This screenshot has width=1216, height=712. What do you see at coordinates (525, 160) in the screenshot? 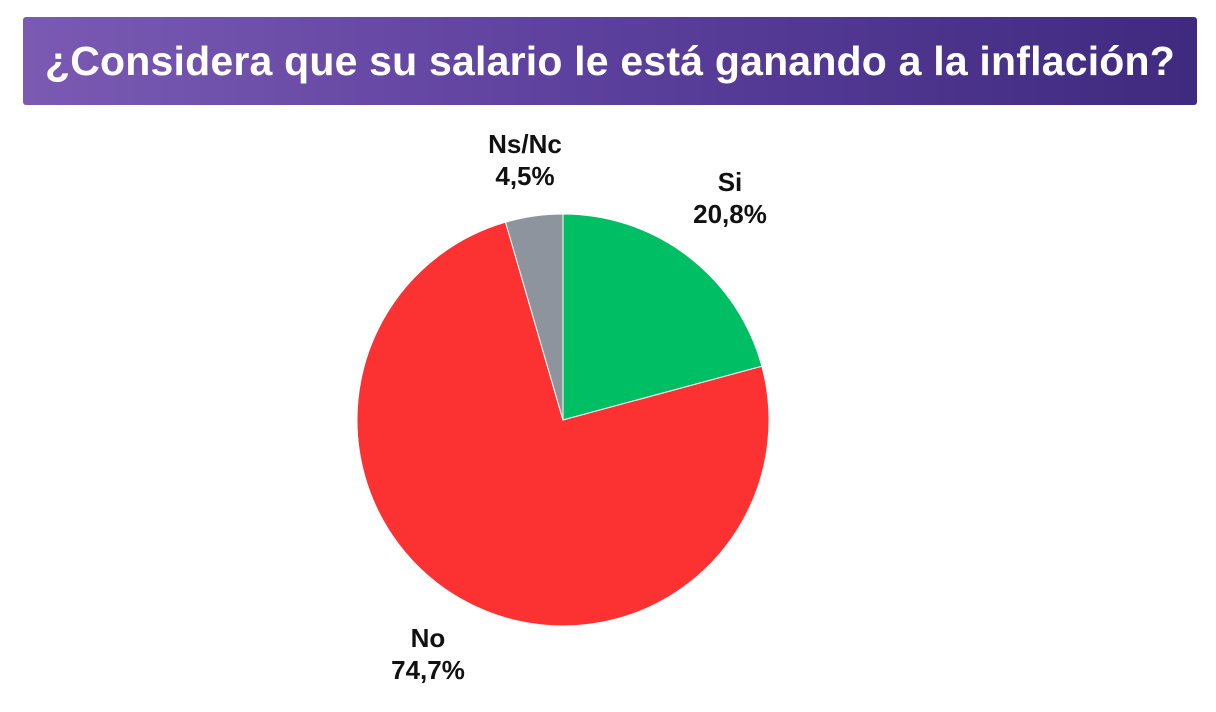
I see `slice-label-nsnc: Ns/Nc 4,5%` at bounding box center [525, 160].